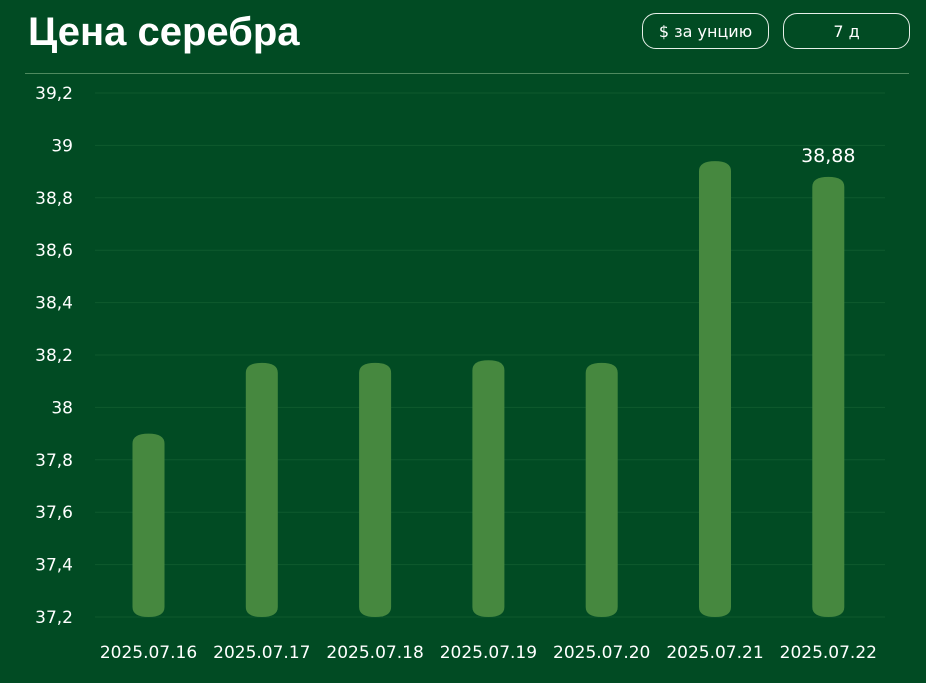  What do you see at coordinates (54, 618) in the screenshot?
I see `y-tick-label: 37,2` at bounding box center [54, 618].